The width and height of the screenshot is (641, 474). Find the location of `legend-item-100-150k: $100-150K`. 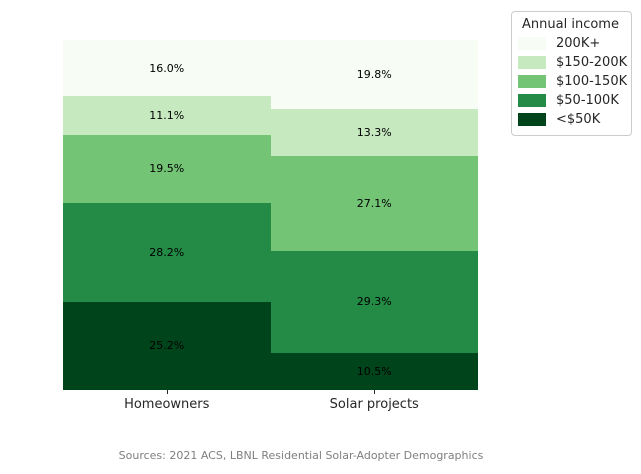

legend-item-100-150k: $100-150K is located at coordinates (572, 81).